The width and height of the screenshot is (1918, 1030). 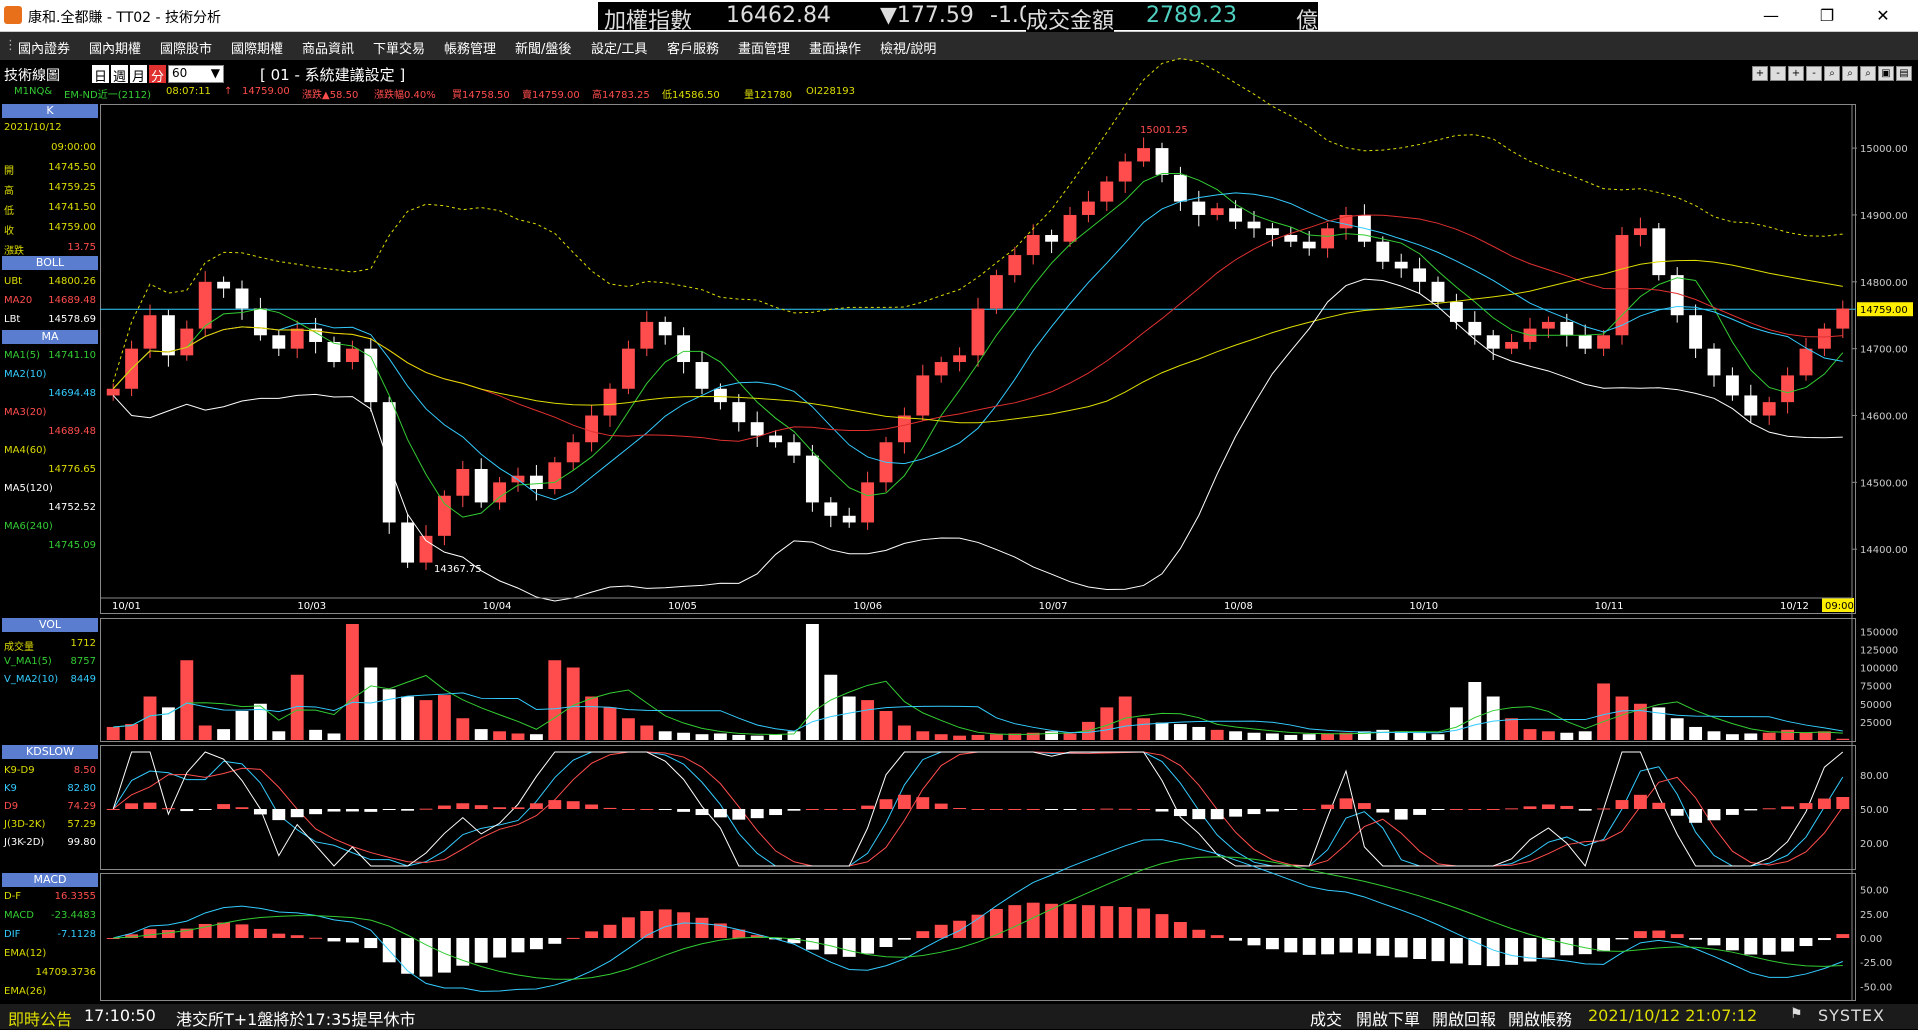 I want to click on ma1: MA1(5) 14741.10, so click(x=50, y=356).